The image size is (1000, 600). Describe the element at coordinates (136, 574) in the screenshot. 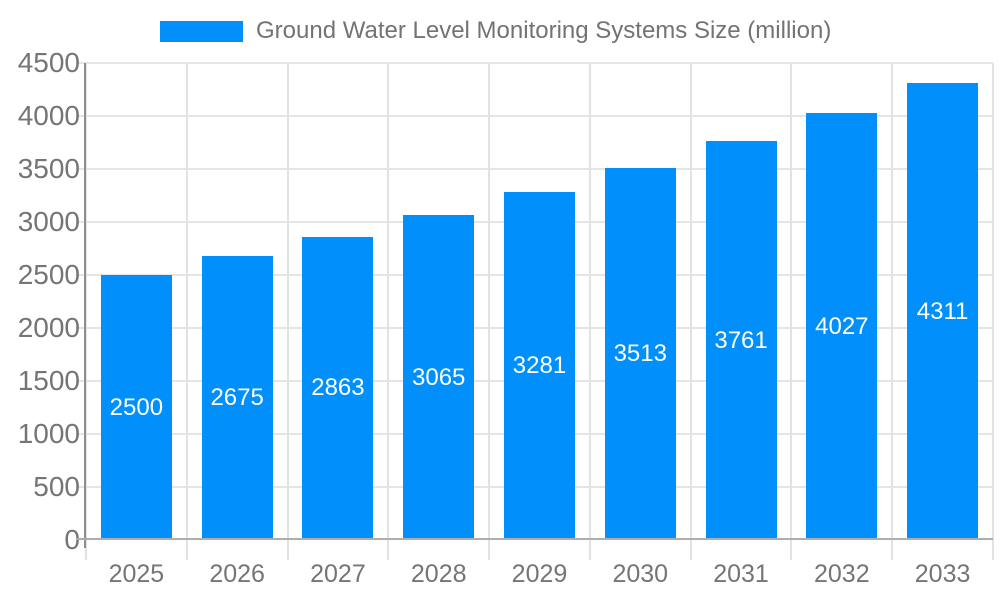

I see `x-tick-label: 2025` at that location.